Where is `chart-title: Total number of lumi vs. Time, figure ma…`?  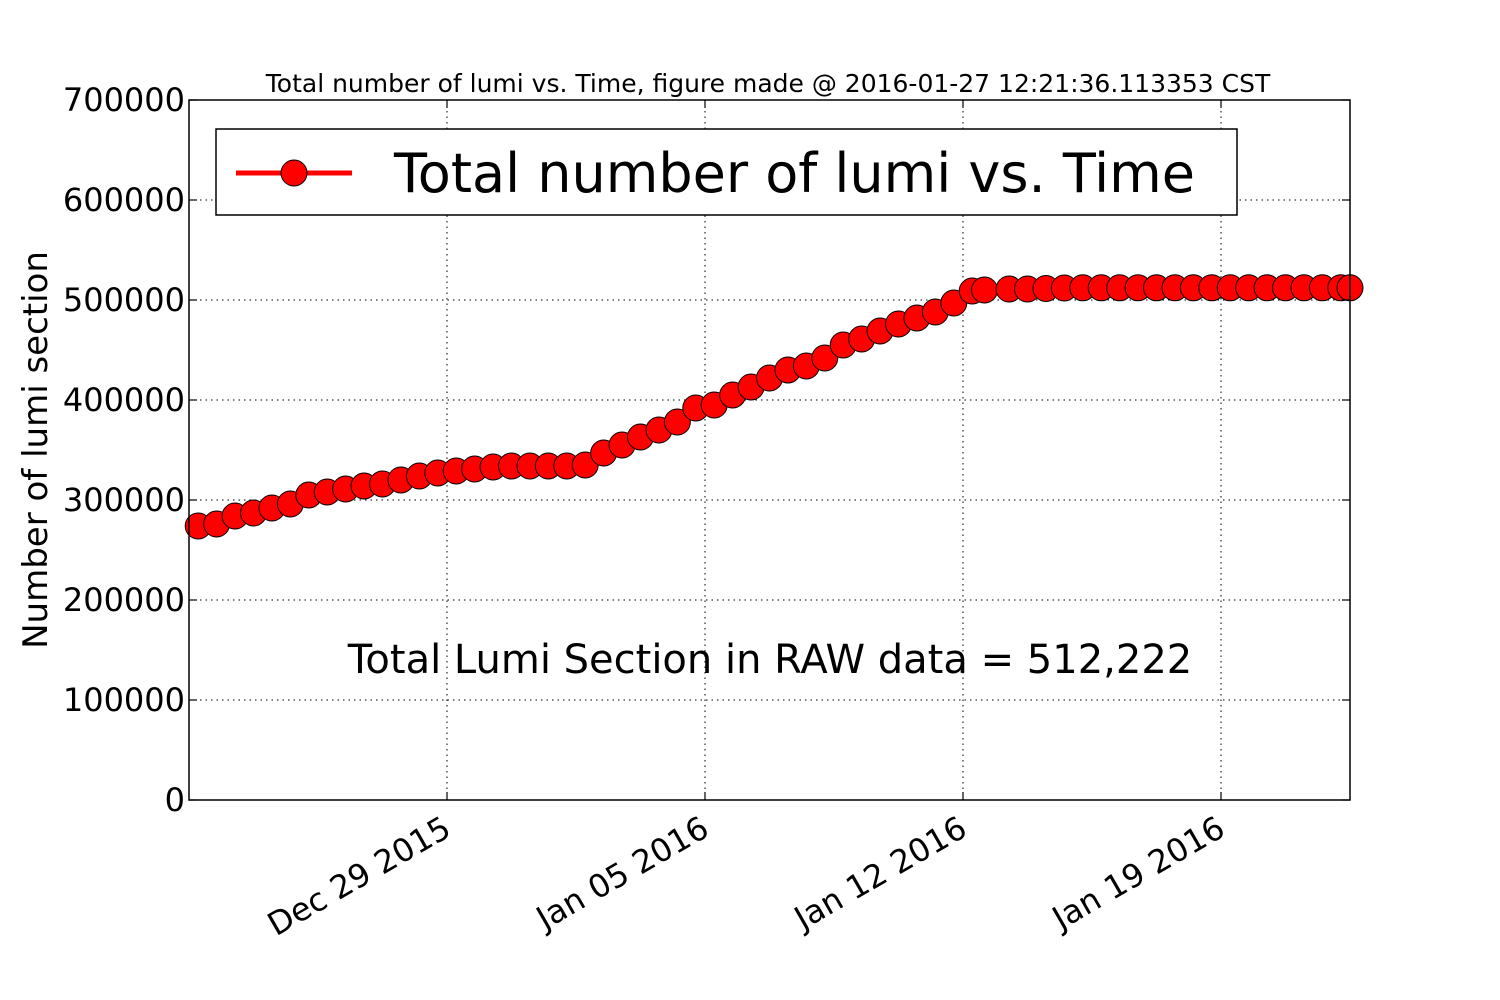
chart-title: Total number of lumi vs. Time, figure ma… is located at coordinates (768, 83).